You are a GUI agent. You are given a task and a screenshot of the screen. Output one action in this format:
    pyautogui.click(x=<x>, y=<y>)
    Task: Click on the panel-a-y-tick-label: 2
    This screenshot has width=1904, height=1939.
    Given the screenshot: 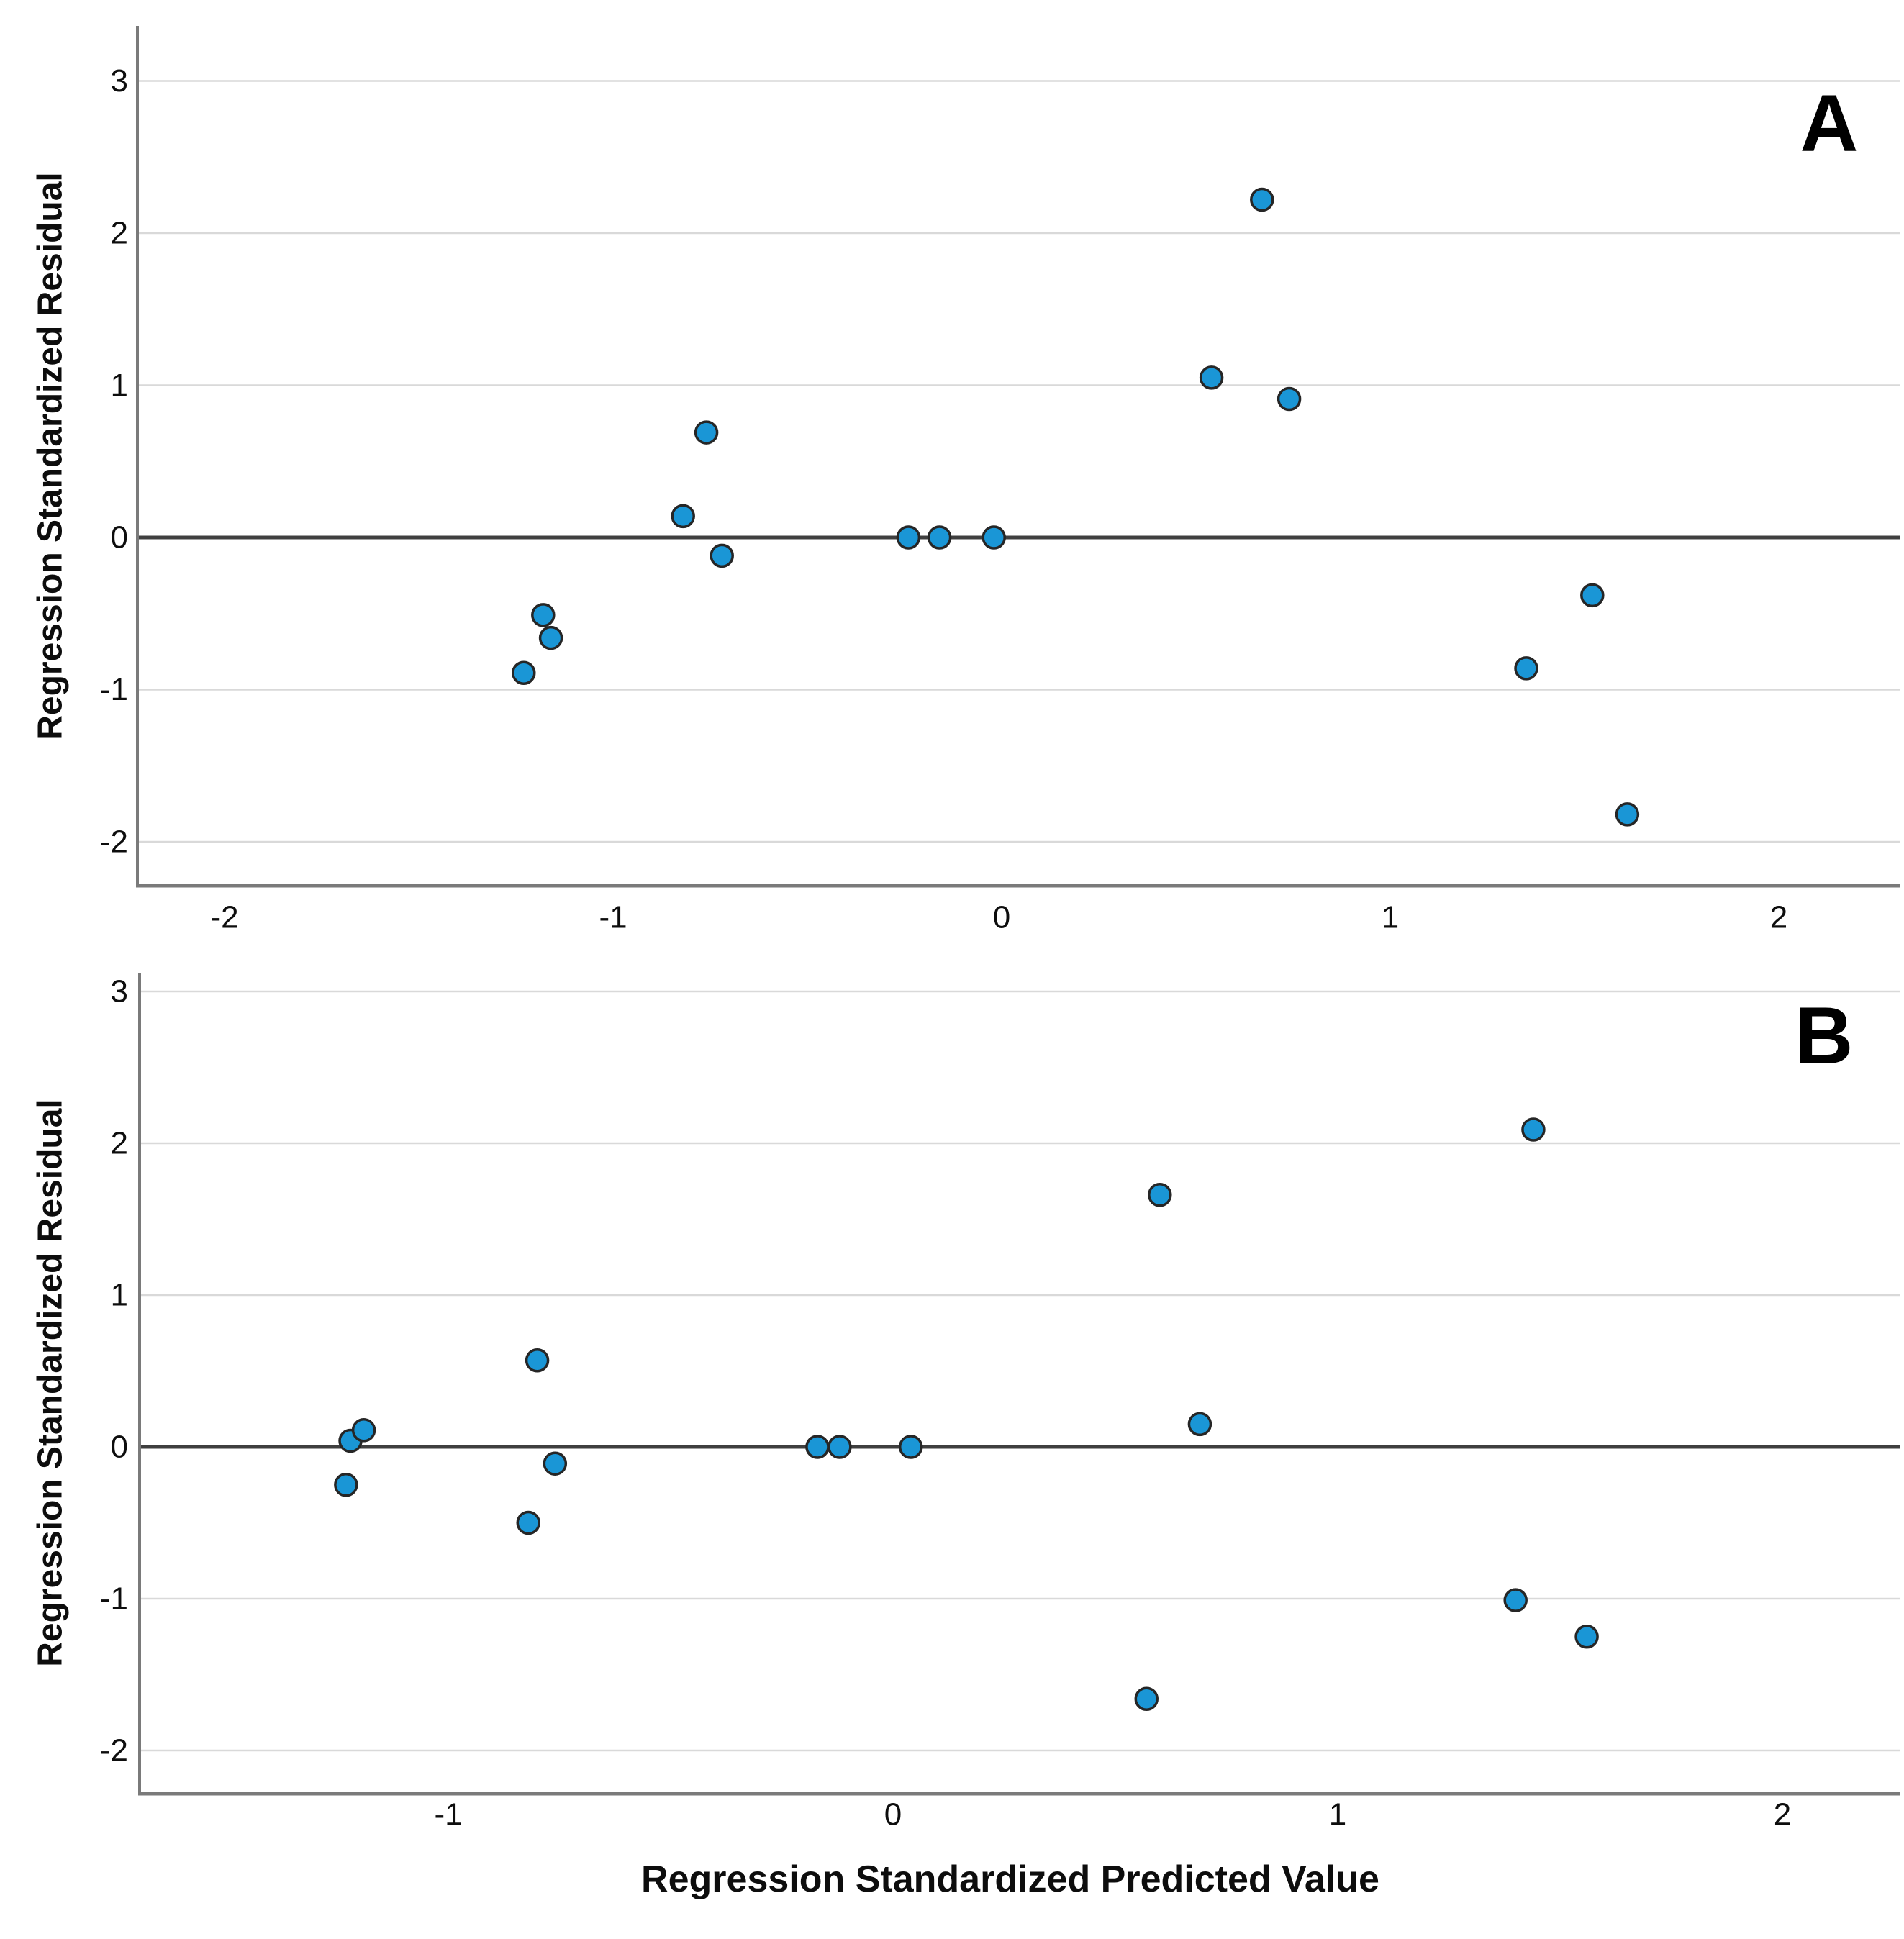 What is the action you would take?
    pyautogui.click(x=119, y=234)
    